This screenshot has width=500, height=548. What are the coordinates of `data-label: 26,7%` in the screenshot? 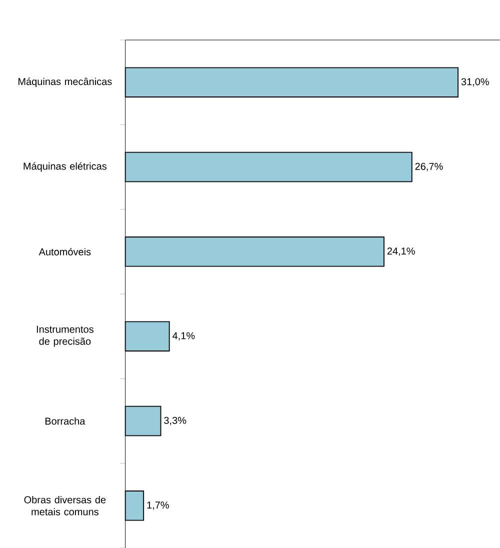 It's located at (429, 167).